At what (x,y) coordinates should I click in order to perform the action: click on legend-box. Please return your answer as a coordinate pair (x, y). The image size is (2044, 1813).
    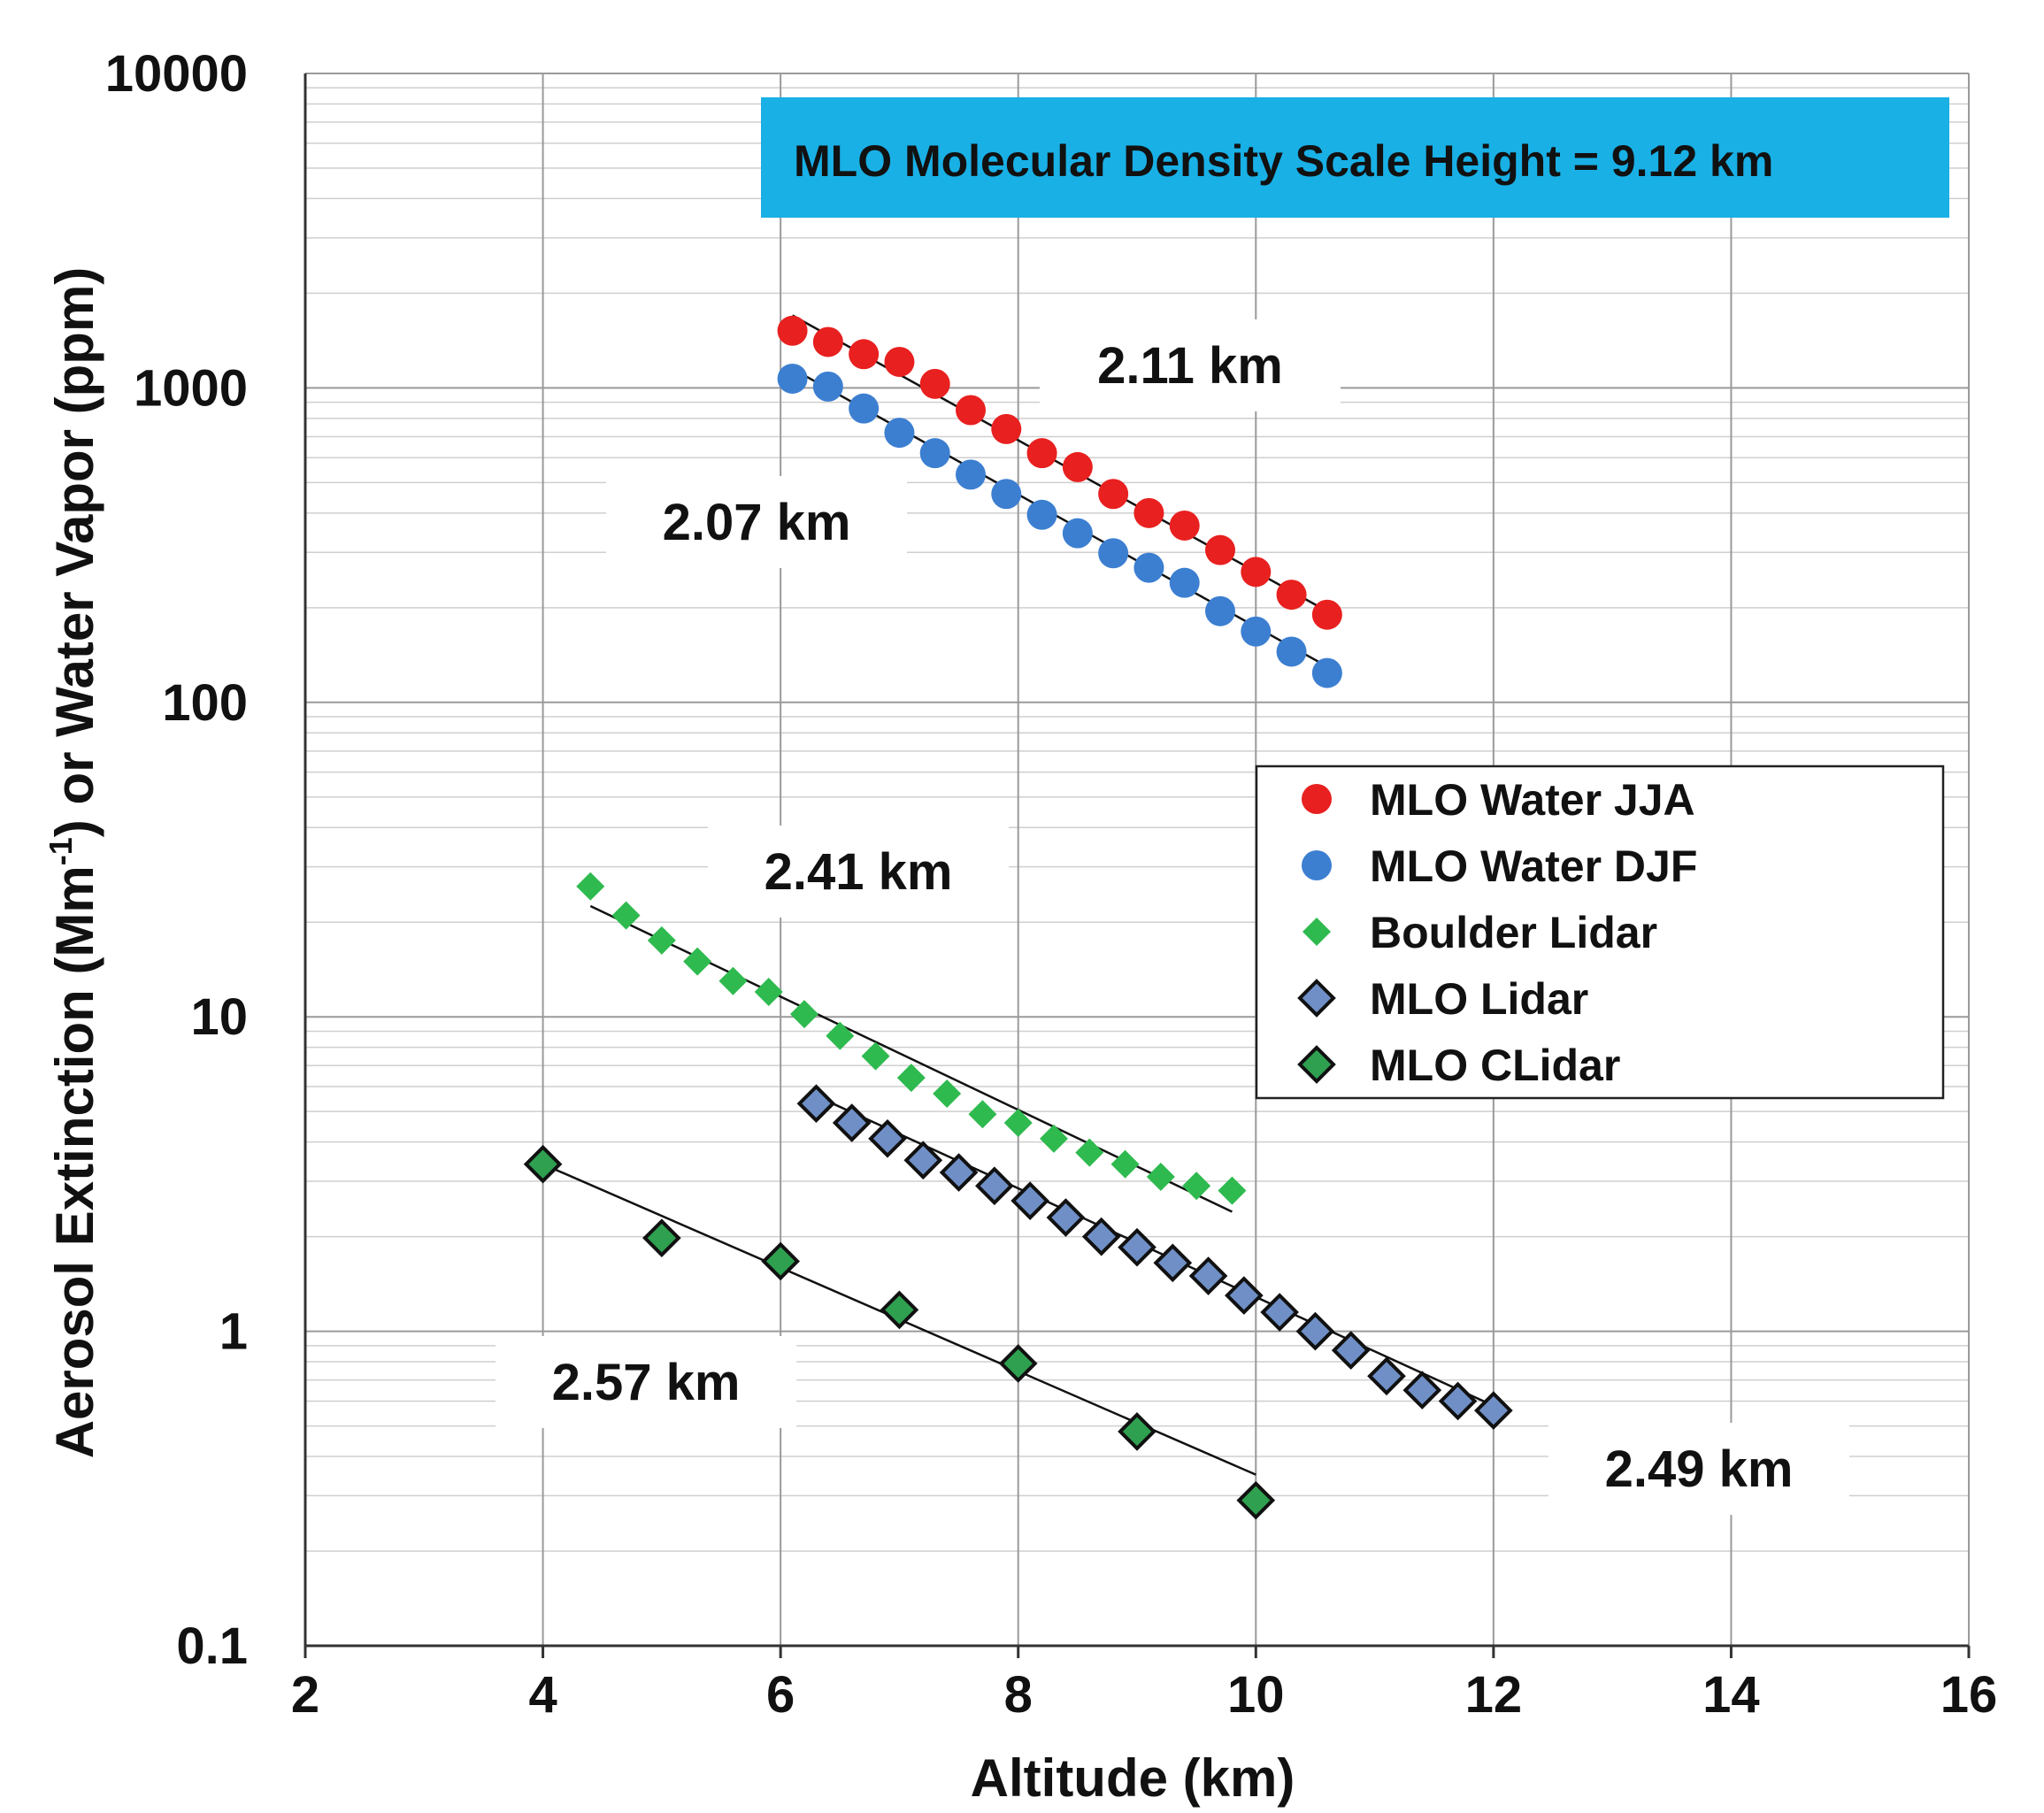
    Looking at the image, I should click on (1600, 932).